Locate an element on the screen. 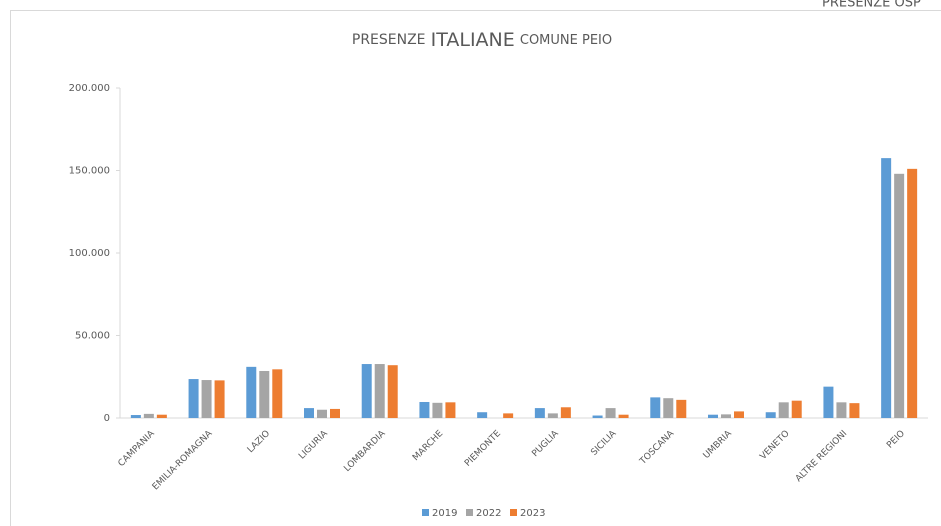  x-tick-label: ALTRE REGIONI is located at coordinates (821, 456).